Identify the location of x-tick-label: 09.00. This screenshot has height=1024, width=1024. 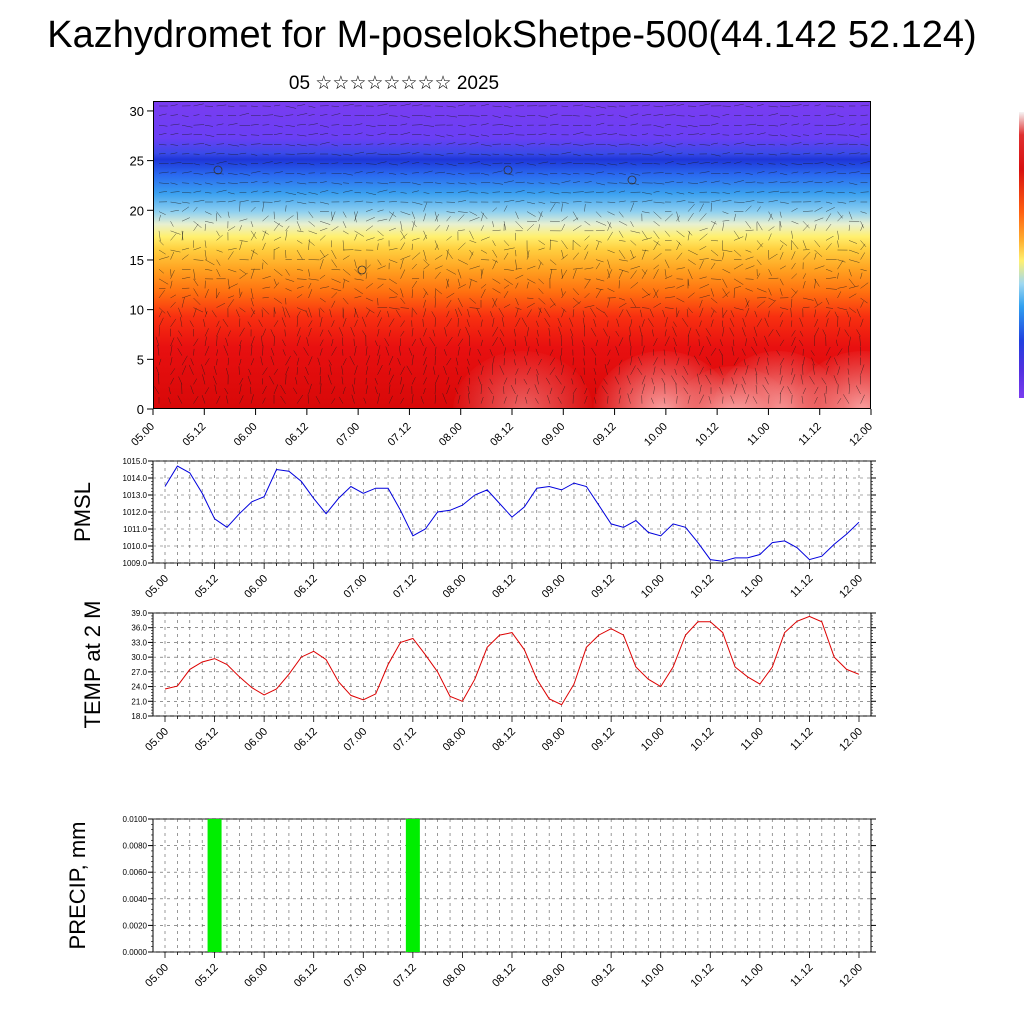
(553, 435).